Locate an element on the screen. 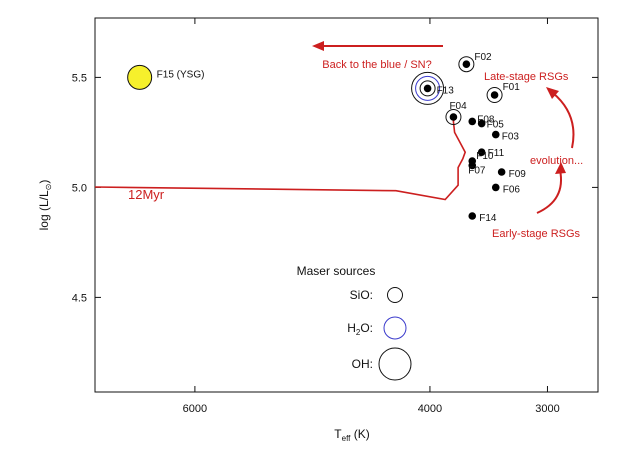 The image size is (638, 460). y-tick-label: 5.5 is located at coordinates (79, 78).